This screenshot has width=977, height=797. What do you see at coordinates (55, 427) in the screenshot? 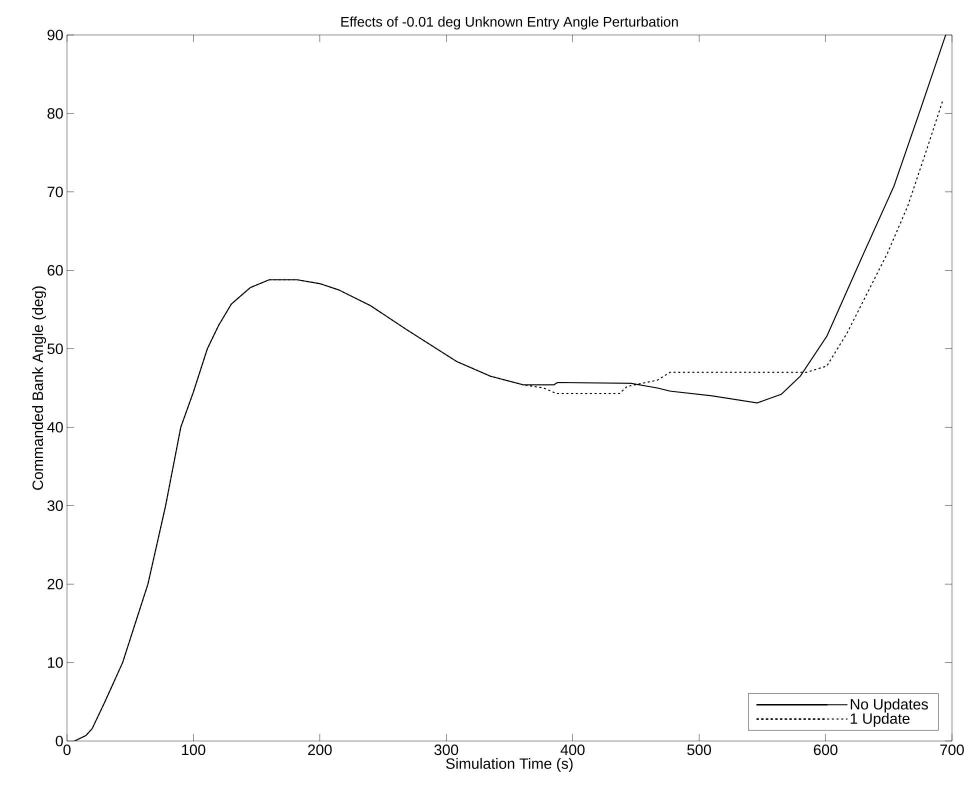
I see `y-tick-label: 40` at bounding box center [55, 427].